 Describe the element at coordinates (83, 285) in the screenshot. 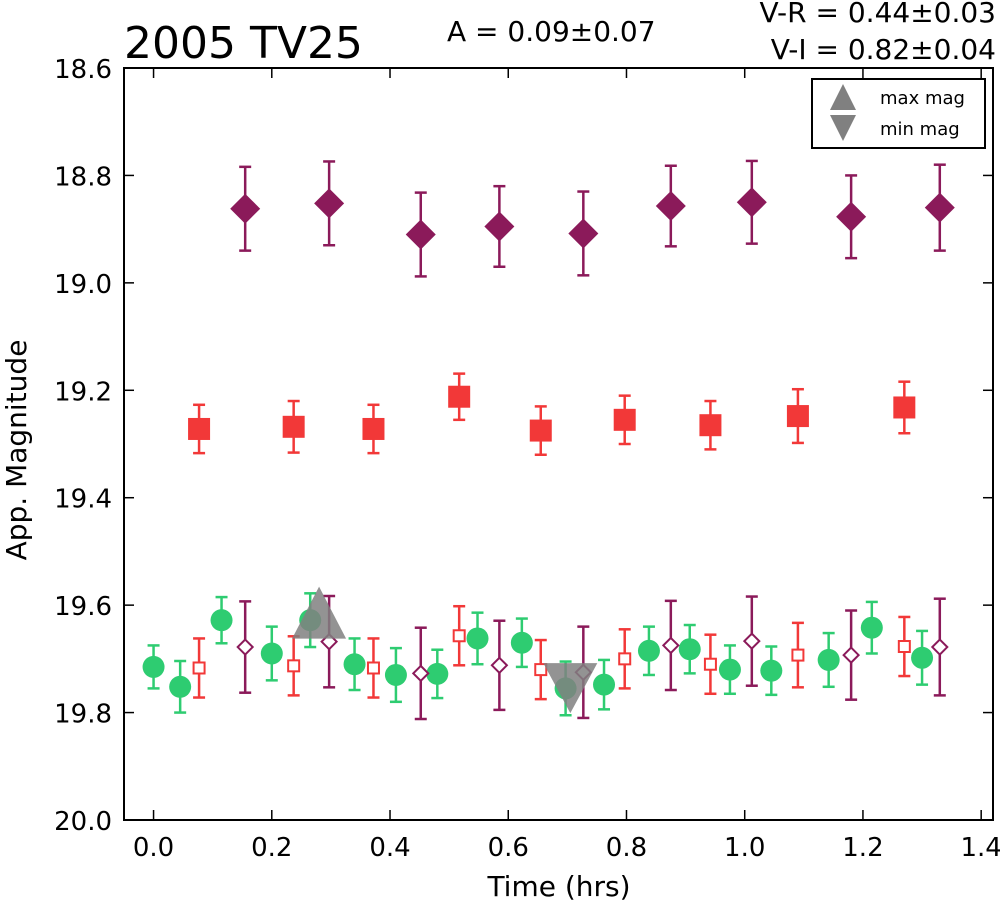

I see `y-tick-label: 19.0` at that location.